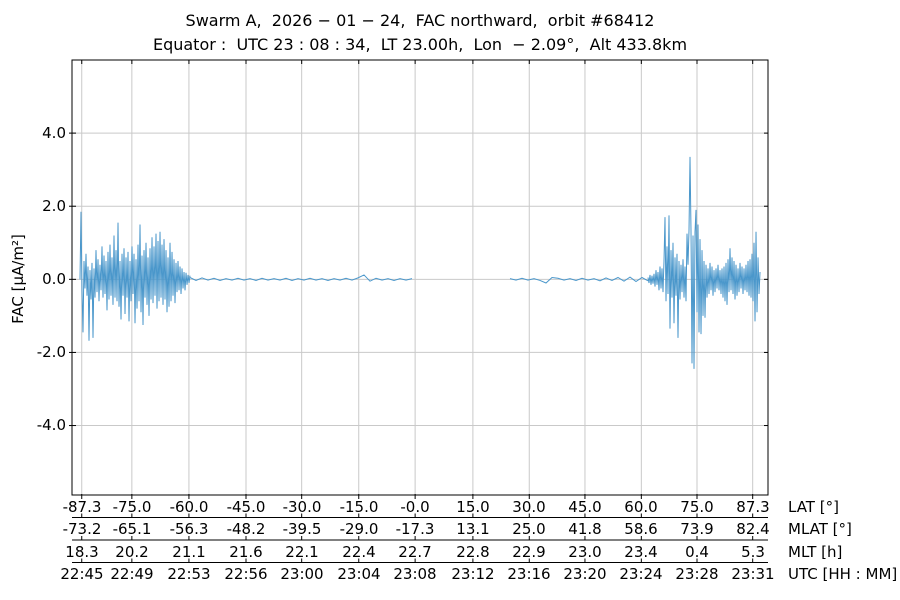 Image resolution: width=900 pixels, height=600 pixels. Describe the element at coordinates (641, 574) in the screenshot. I see `x-tick-label: 23:24` at that location.